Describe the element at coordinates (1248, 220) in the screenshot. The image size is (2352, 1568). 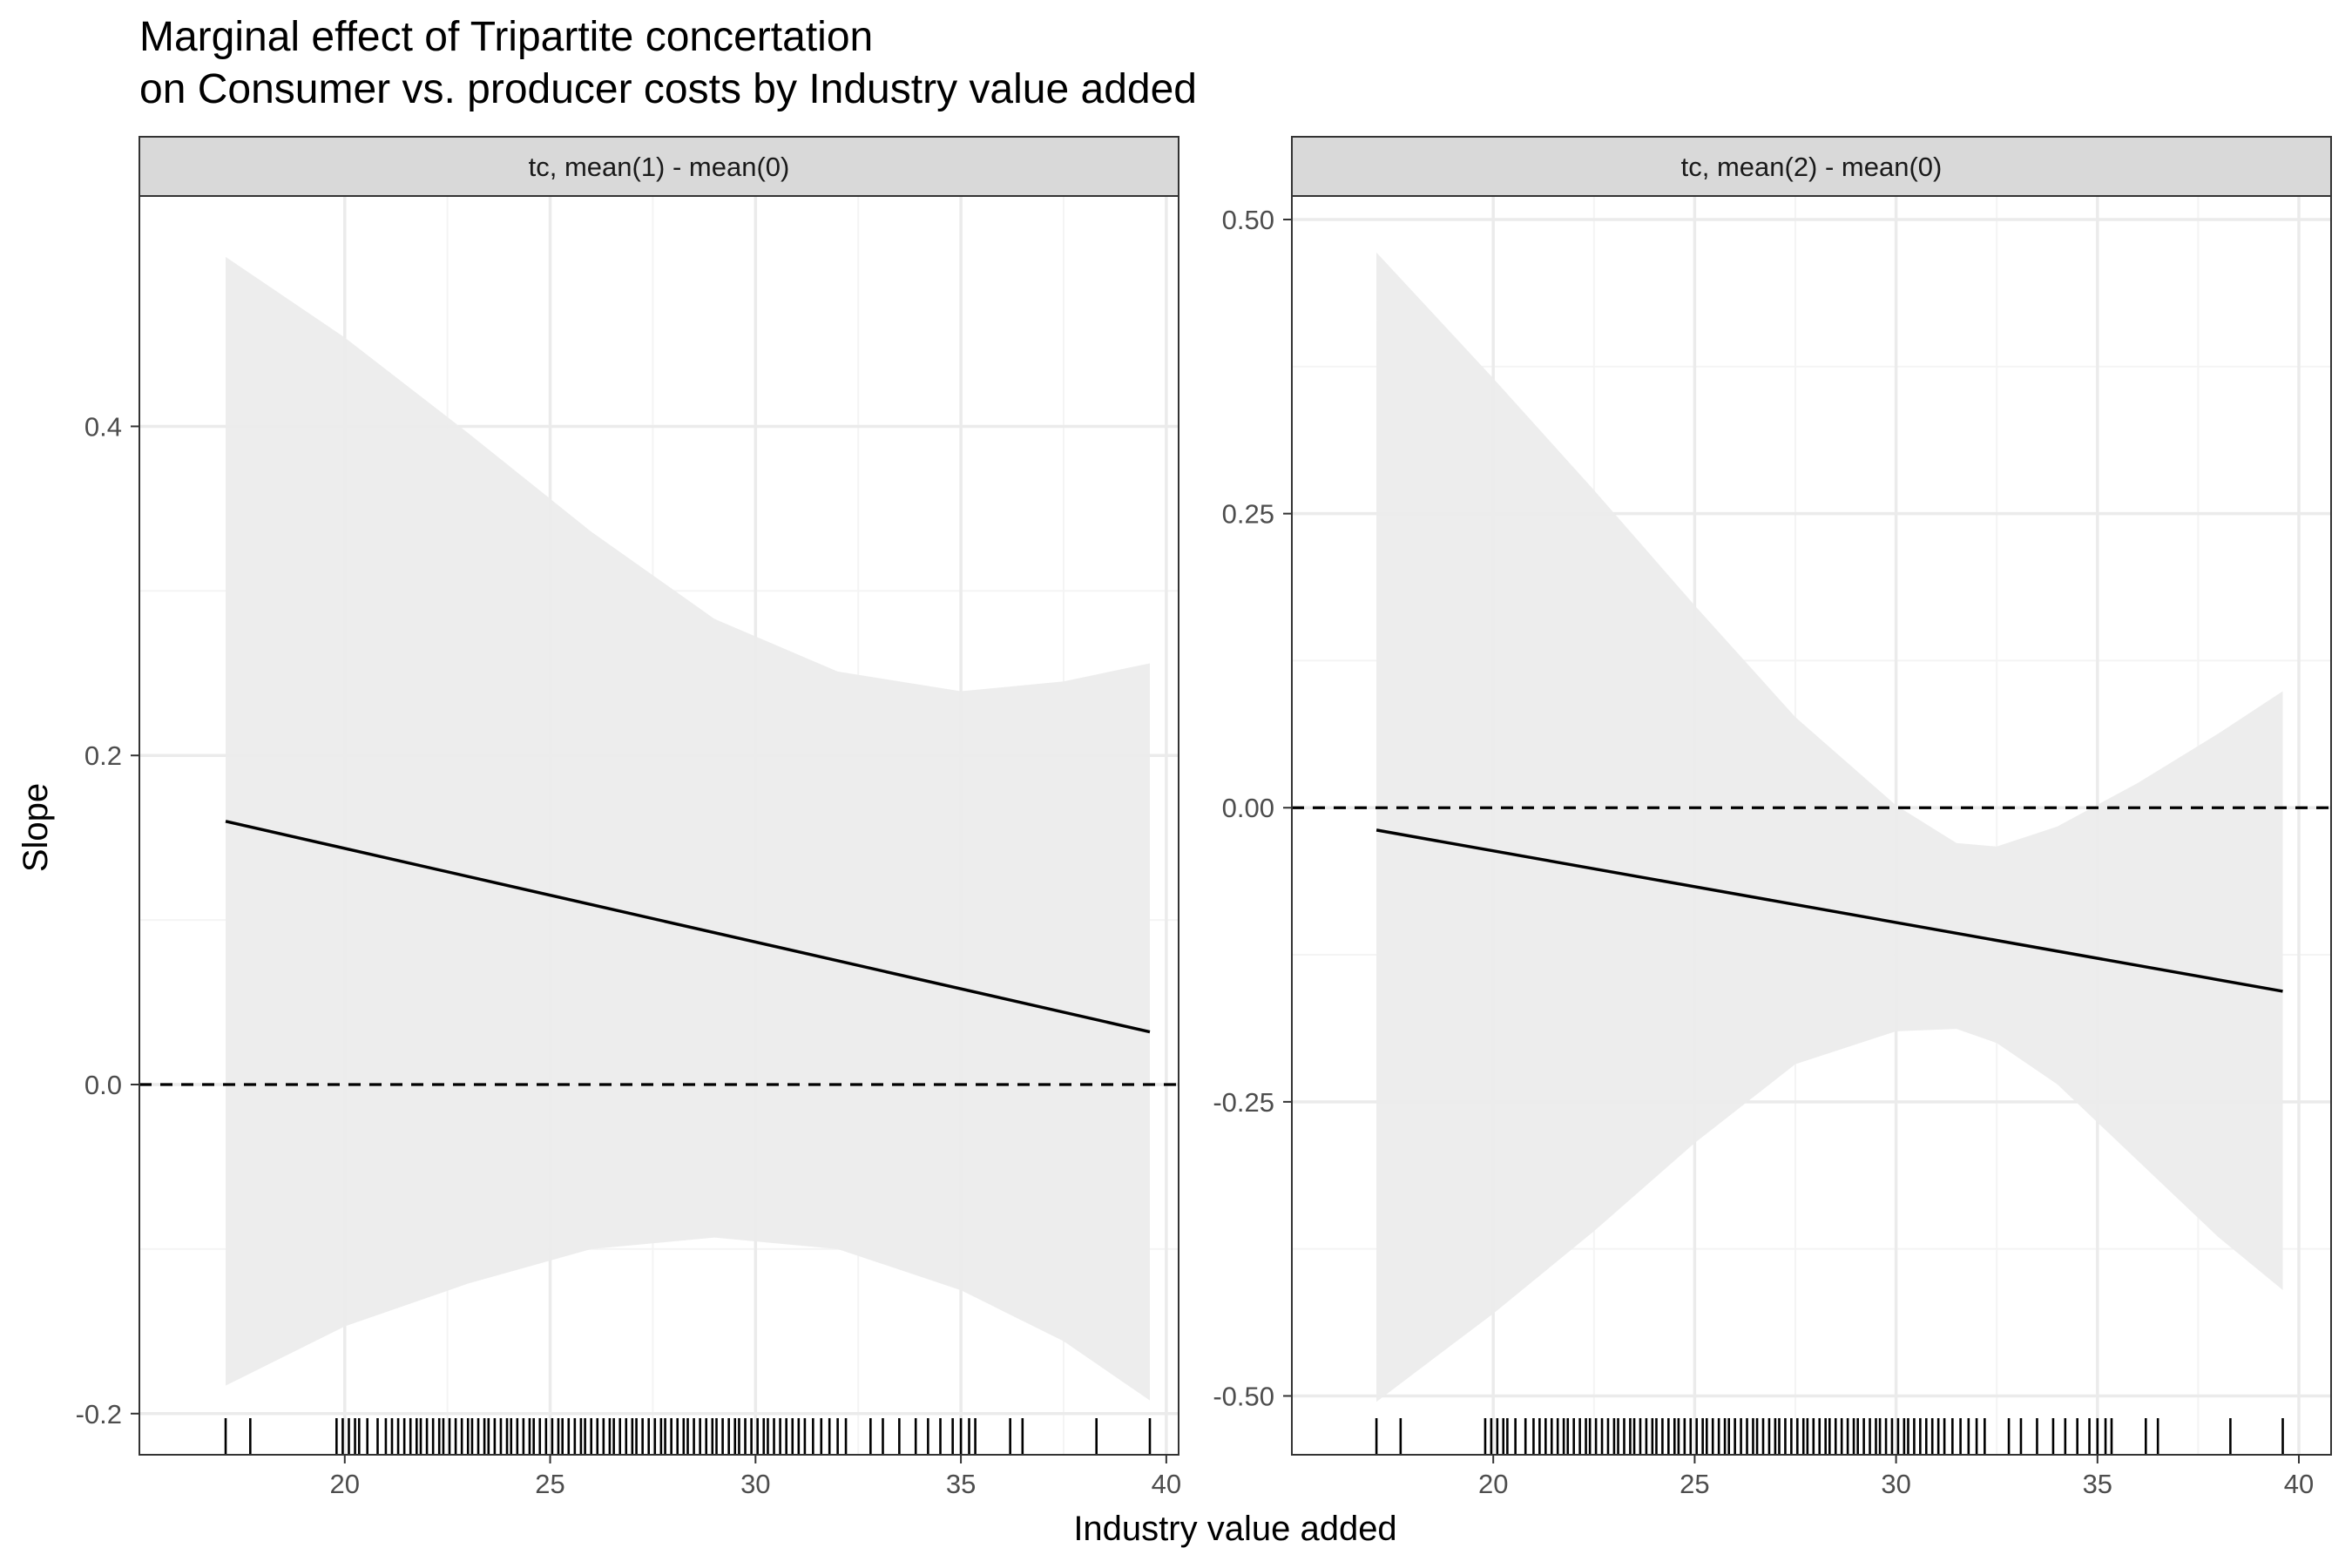
I see `y-tick-label: 0.50` at that location.